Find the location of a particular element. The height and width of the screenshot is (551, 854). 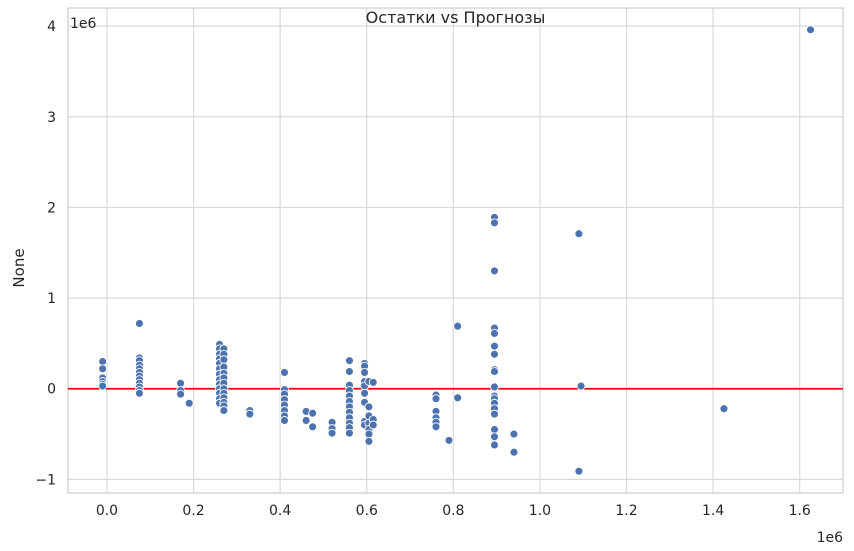

x-tick-label: 0.4 is located at coordinates (280, 511).